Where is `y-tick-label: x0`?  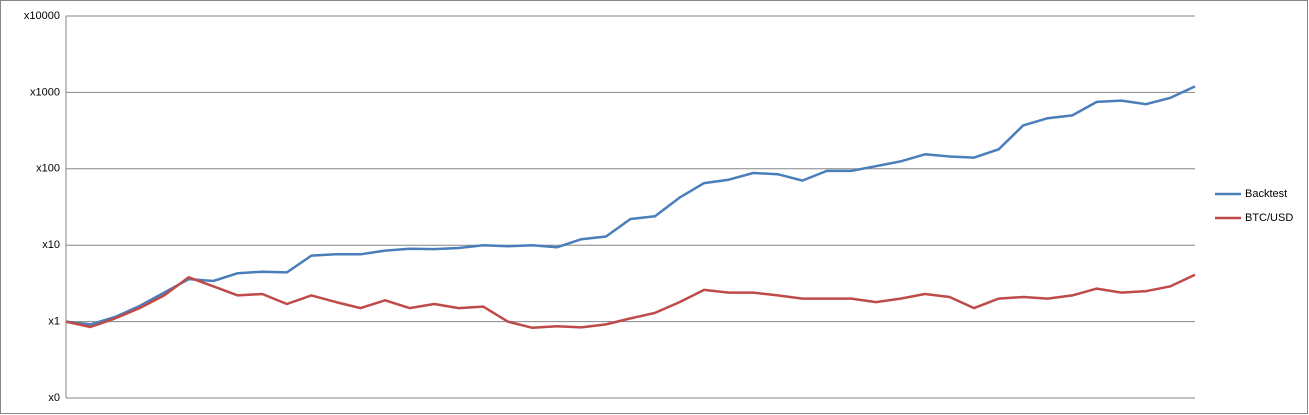
y-tick-label: x0 is located at coordinates (54, 398).